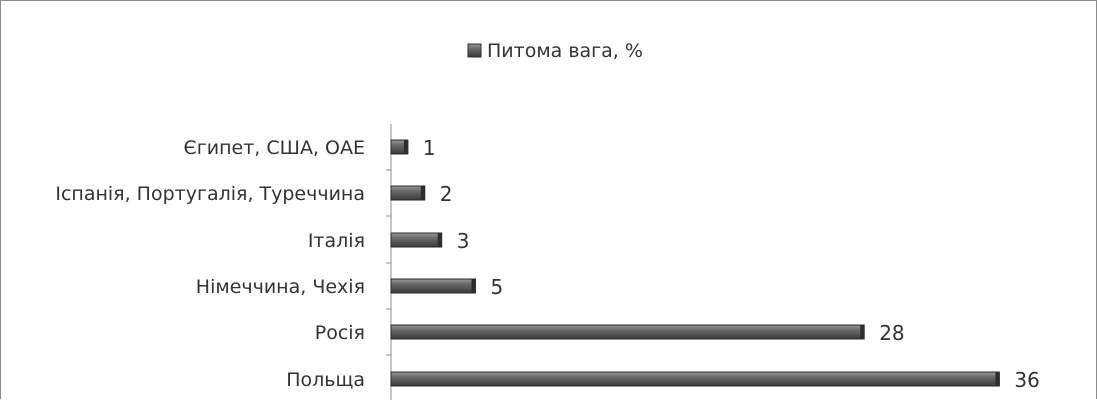 This screenshot has width=1097, height=400. Describe the element at coordinates (463, 241) in the screenshot. I see `data-label: 3` at that location.